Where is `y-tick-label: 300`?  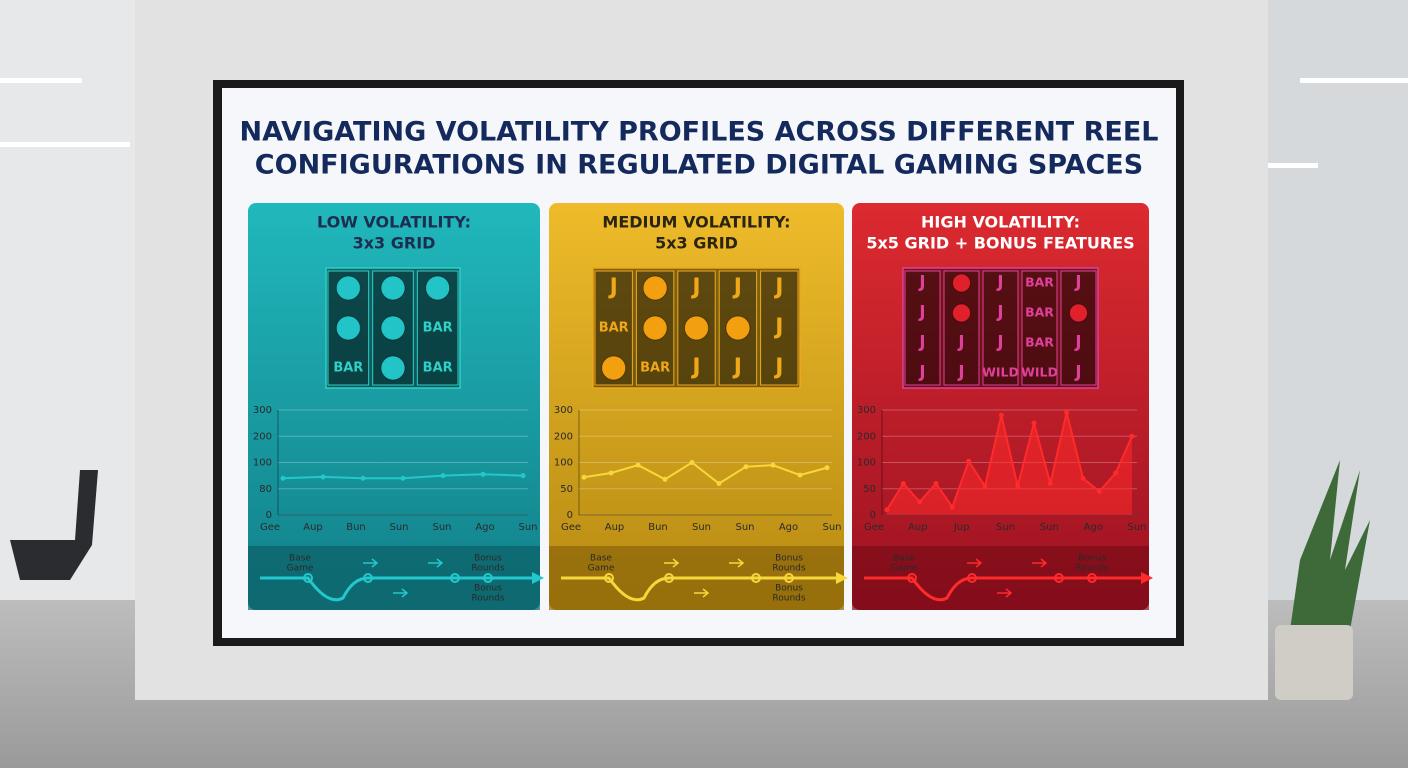 y-tick-label: 300 is located at coordinates (262, 410).